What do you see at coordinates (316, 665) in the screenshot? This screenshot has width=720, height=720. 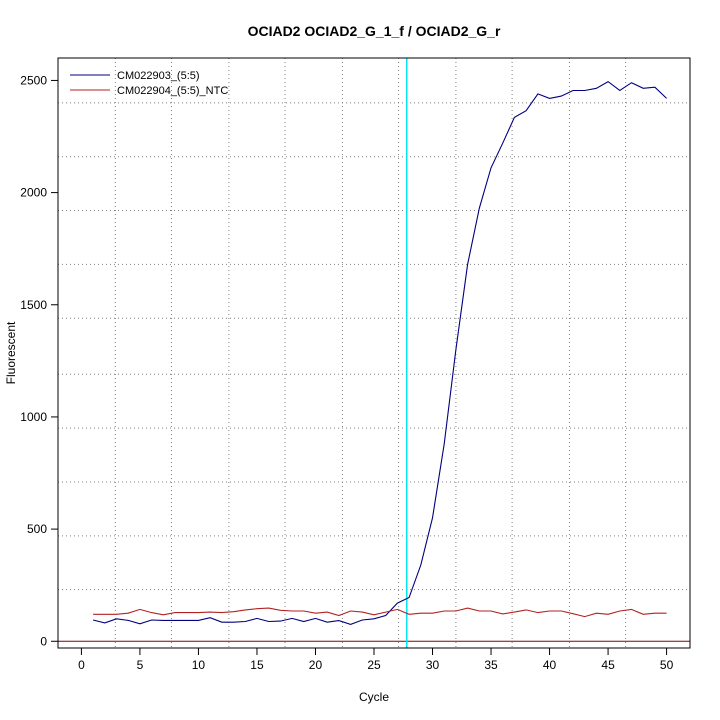 I see `x-tick-label: 20` at bounding box center [316, 665].